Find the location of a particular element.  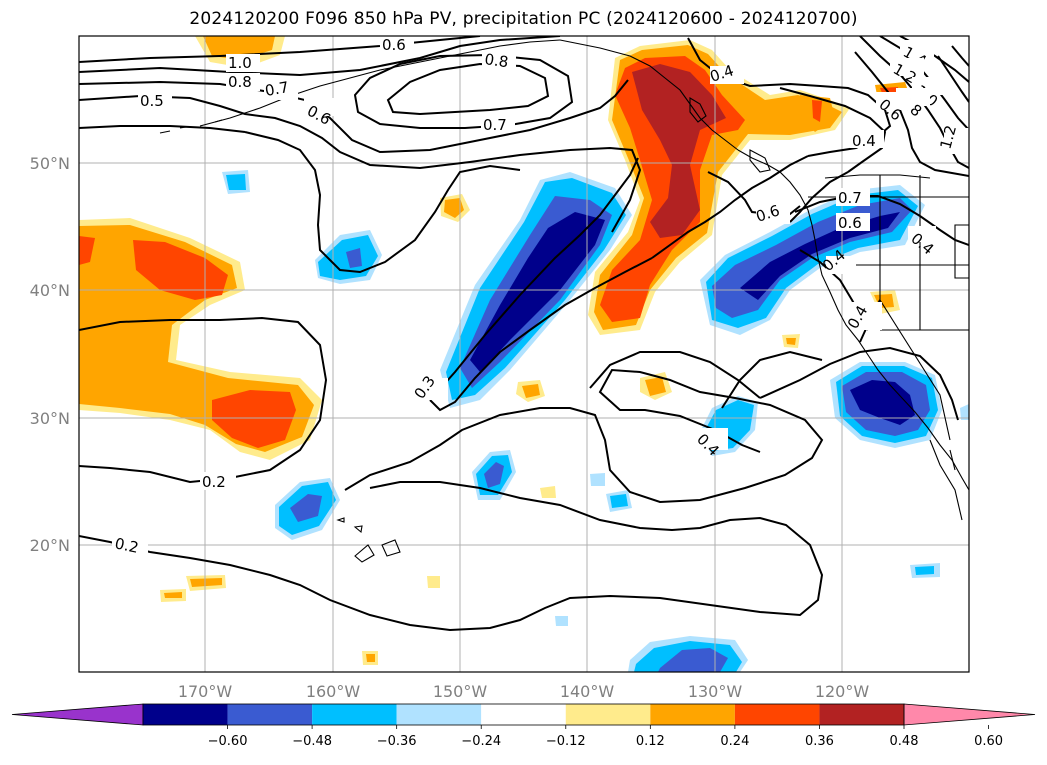

colorbar-extension-high is located at coordinates (969, 714).